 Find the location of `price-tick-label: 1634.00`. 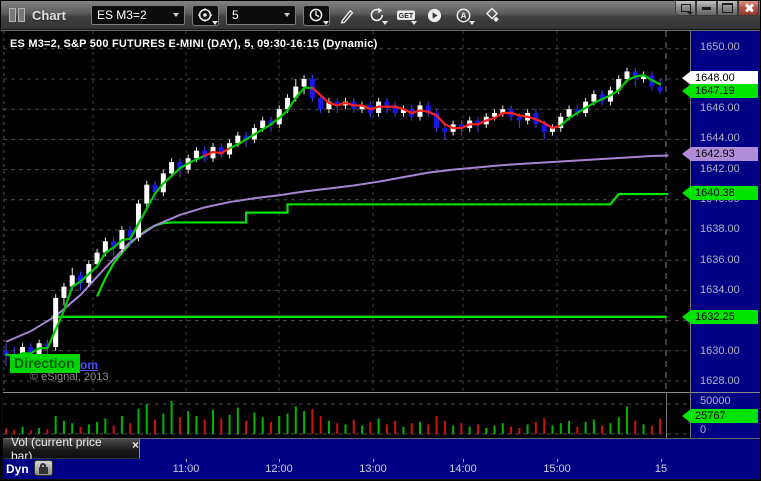

price-tick-label: 1634.00 is located at coordinates (720, 290).